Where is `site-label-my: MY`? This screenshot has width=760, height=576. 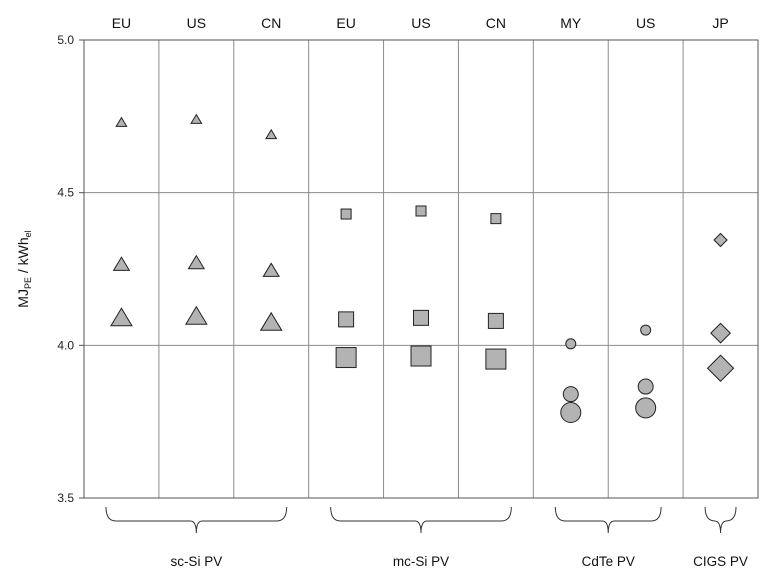 site-label-my: MY is located at coordinates (571, 23).